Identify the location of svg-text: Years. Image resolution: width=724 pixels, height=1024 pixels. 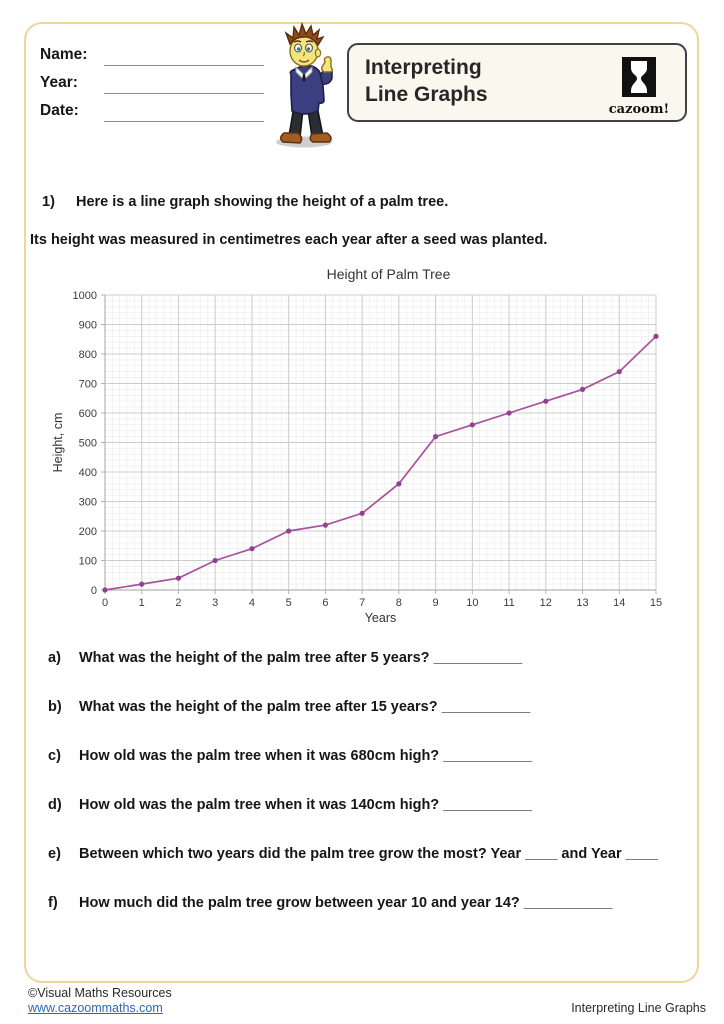
(381, 618).